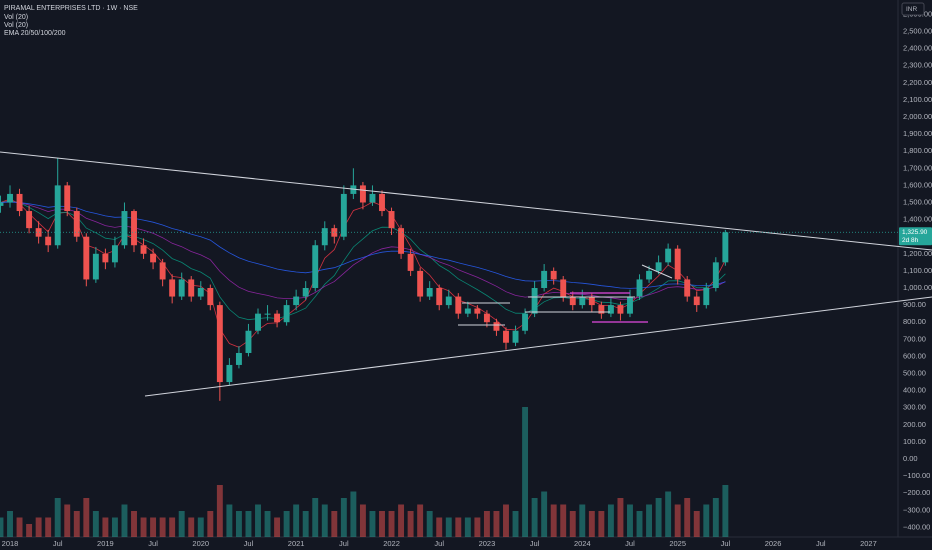 This screenshot has height=550, width=932. I want to click on y-tick-label: 200.00, so click(914, 424).